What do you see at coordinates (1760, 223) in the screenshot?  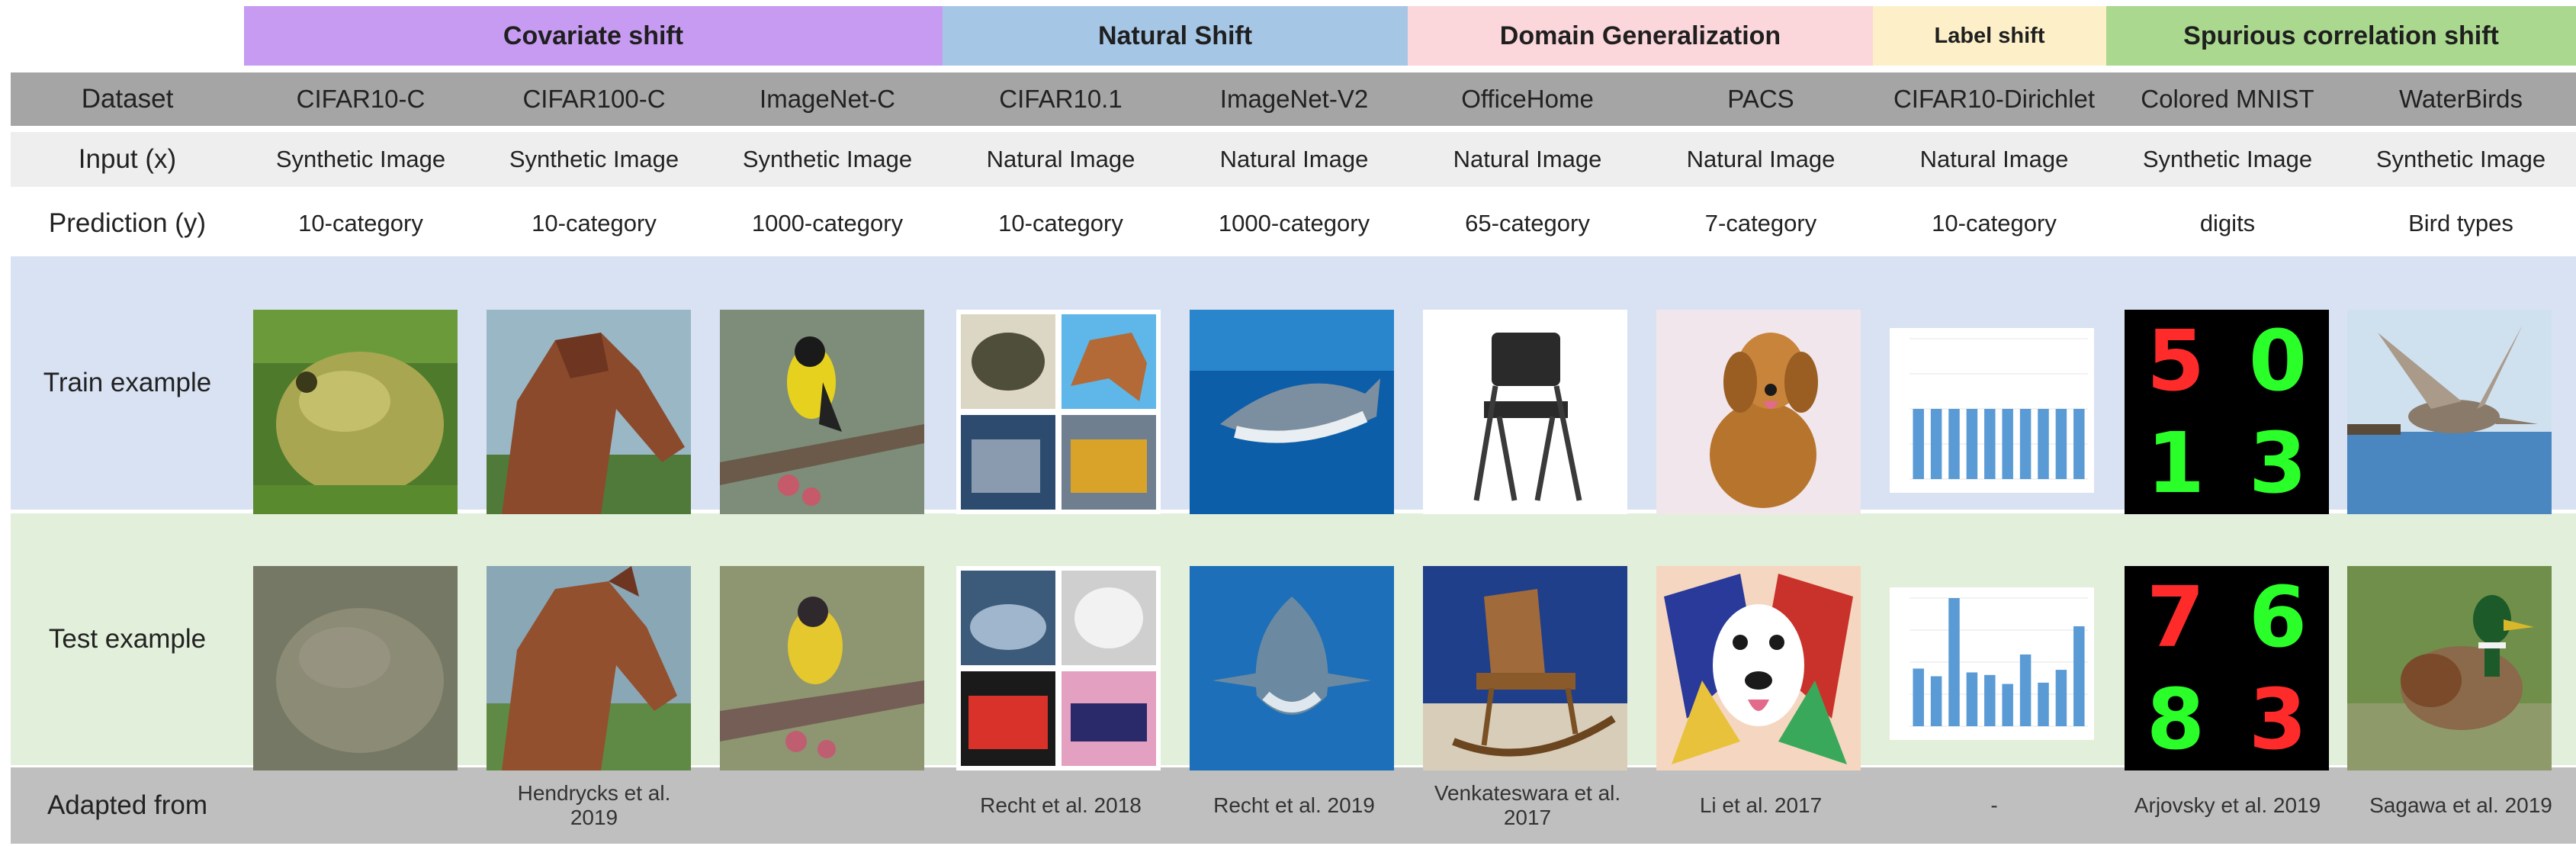 I see `prediction-cell: 7-category` at bounding box center [1760, 223].